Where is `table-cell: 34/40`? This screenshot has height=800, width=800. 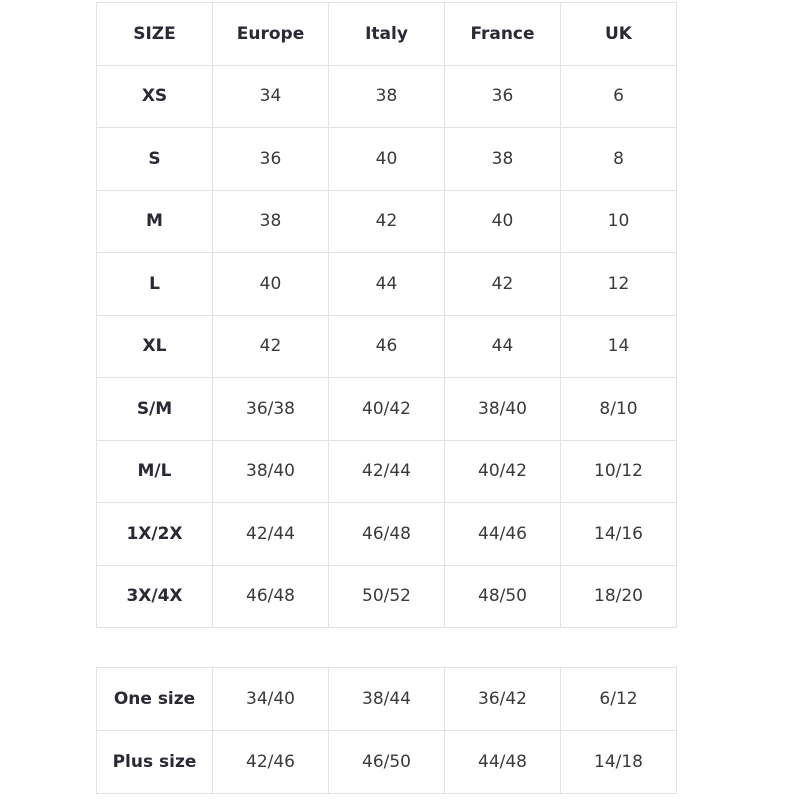
table-cell: 34/40 is located at coordinates (270, 699).